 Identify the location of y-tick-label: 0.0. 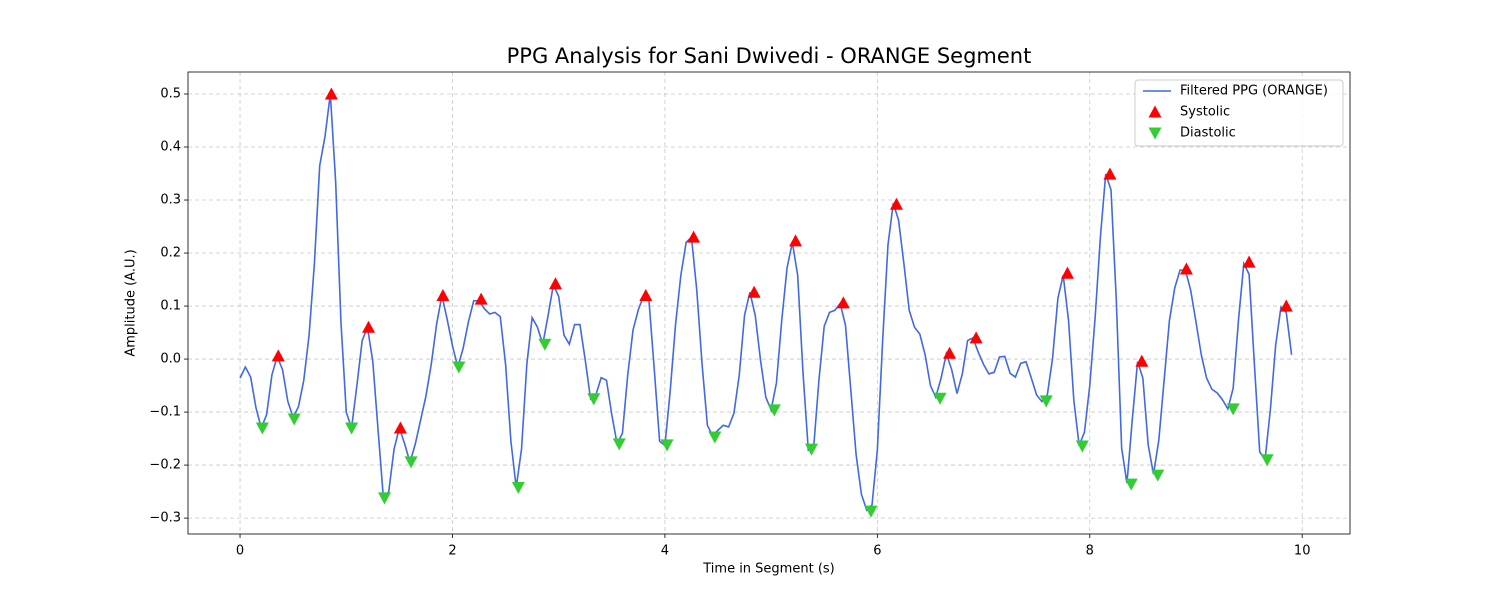
(170, 359).